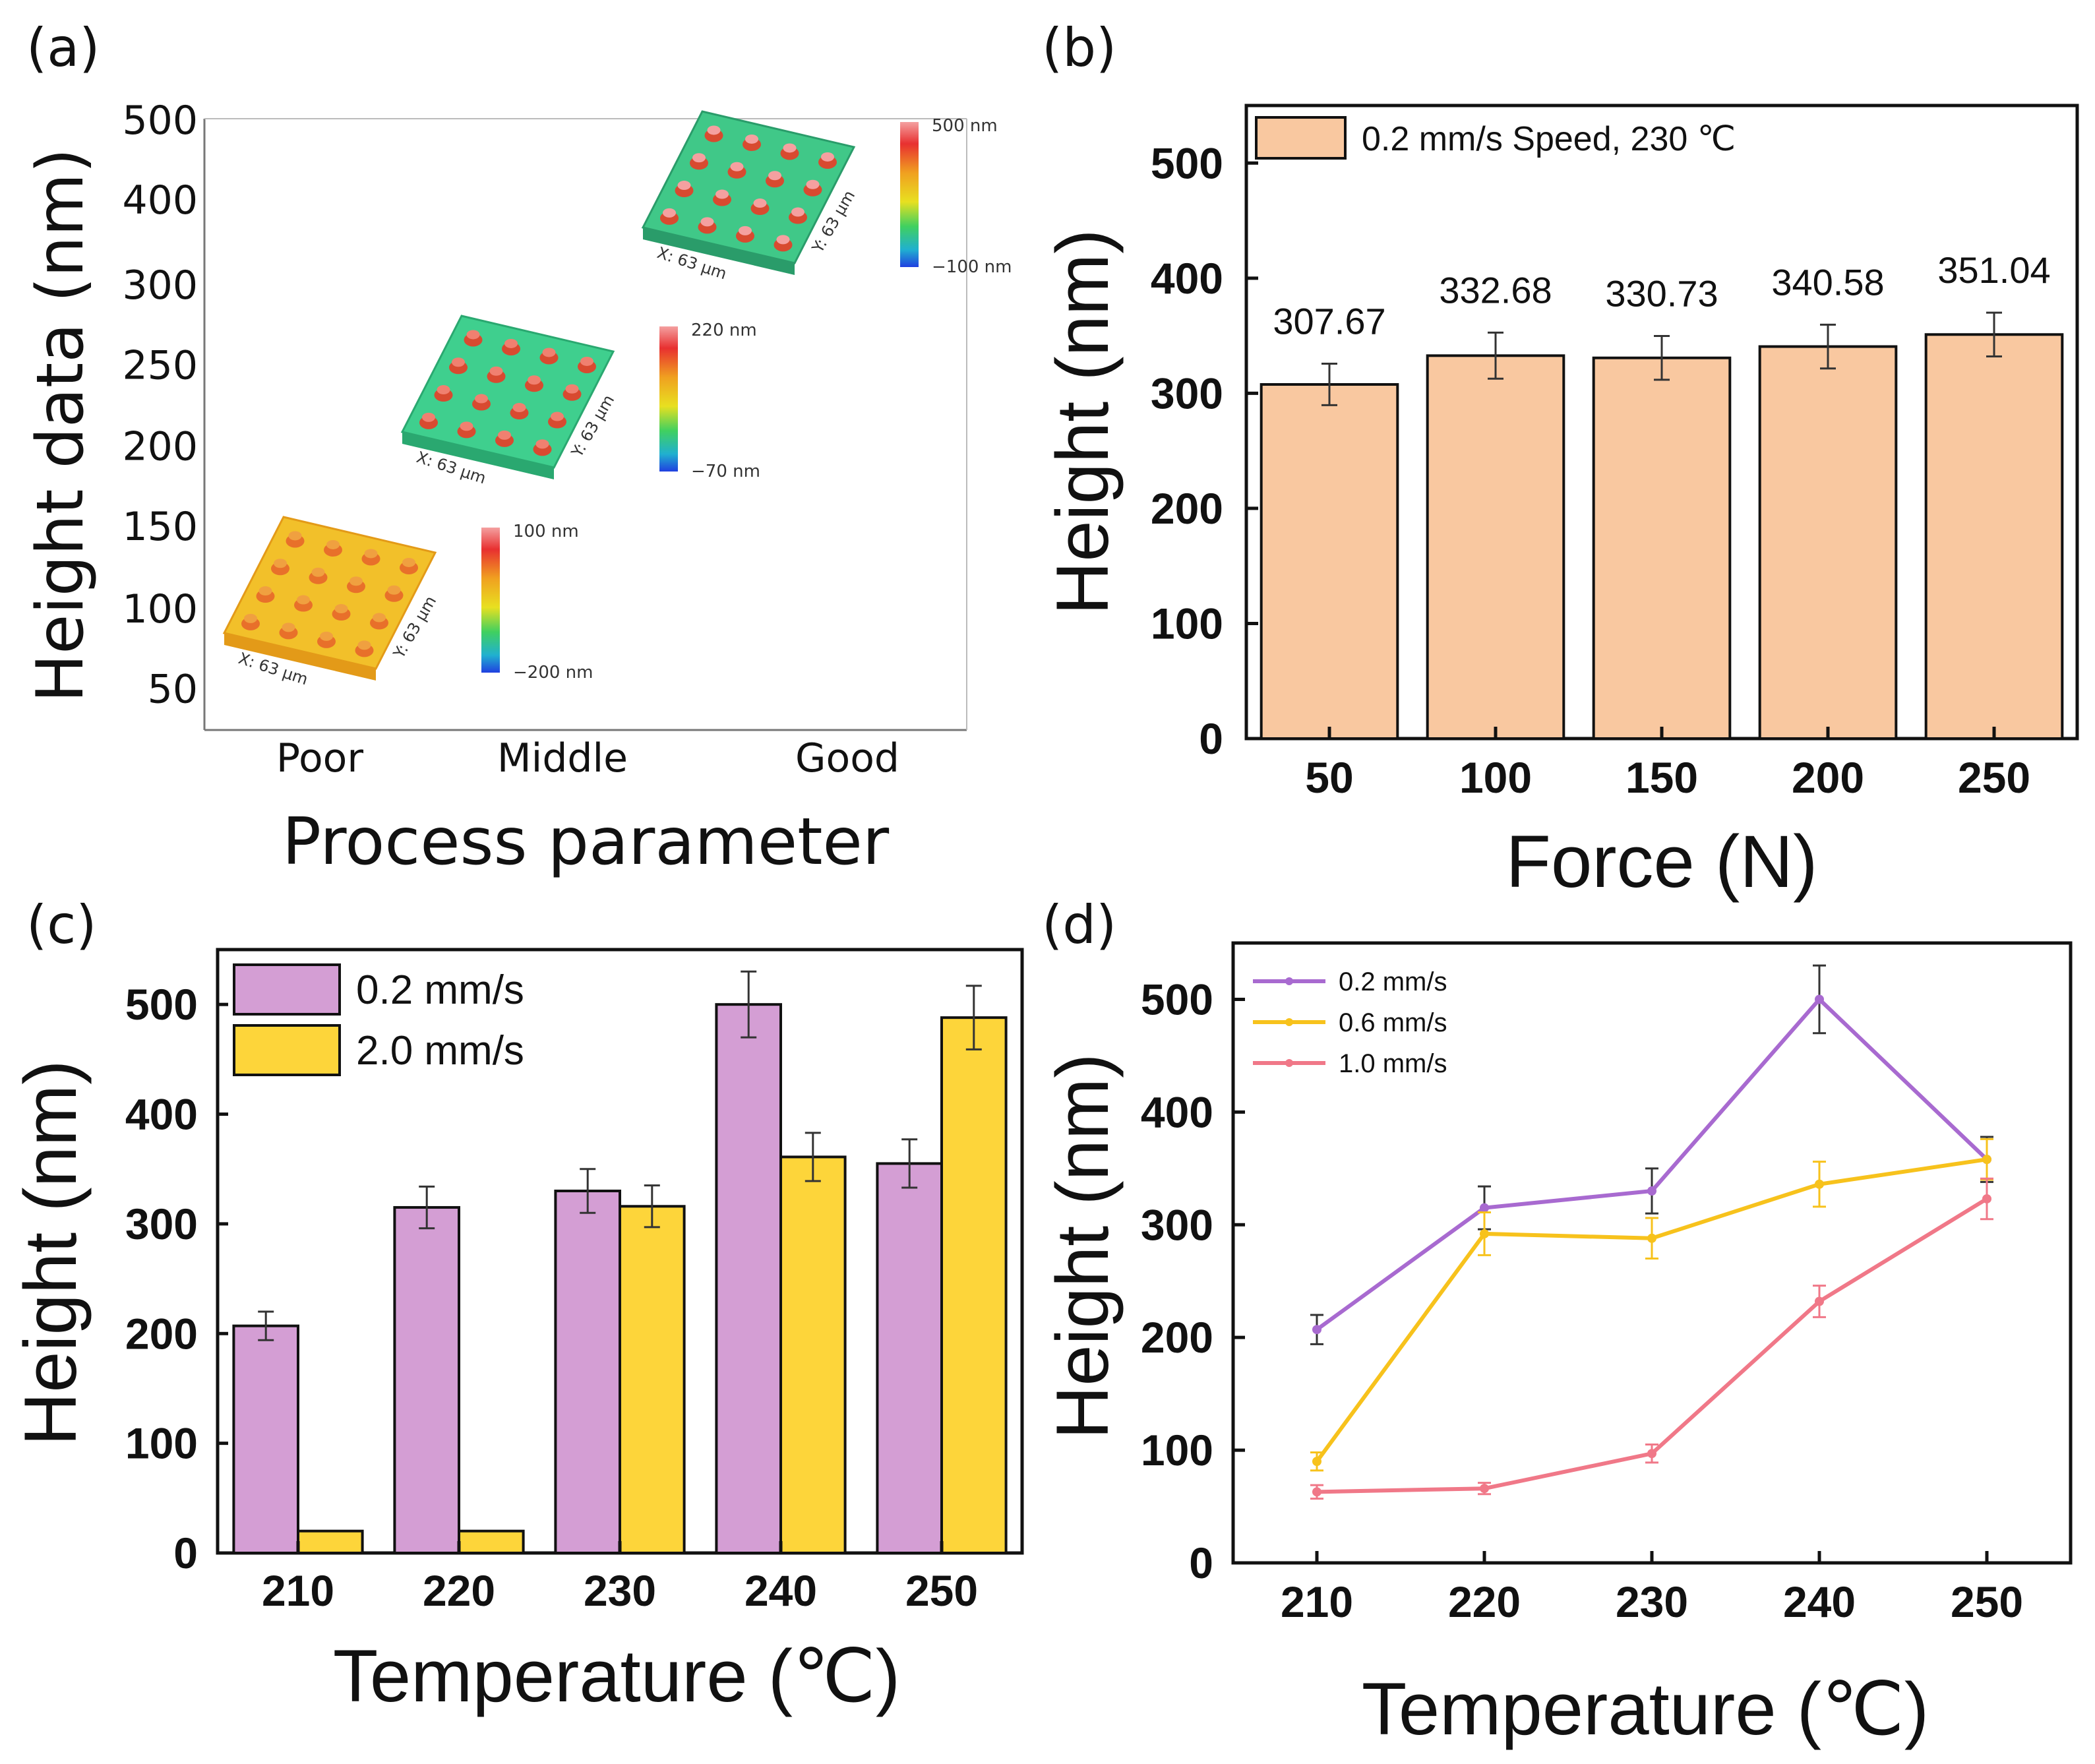  What do you see at coordinates (546, 531) in the screenshot?
I see `afm-colorbar-max: 100 nm` at bounding box center [546, 531].